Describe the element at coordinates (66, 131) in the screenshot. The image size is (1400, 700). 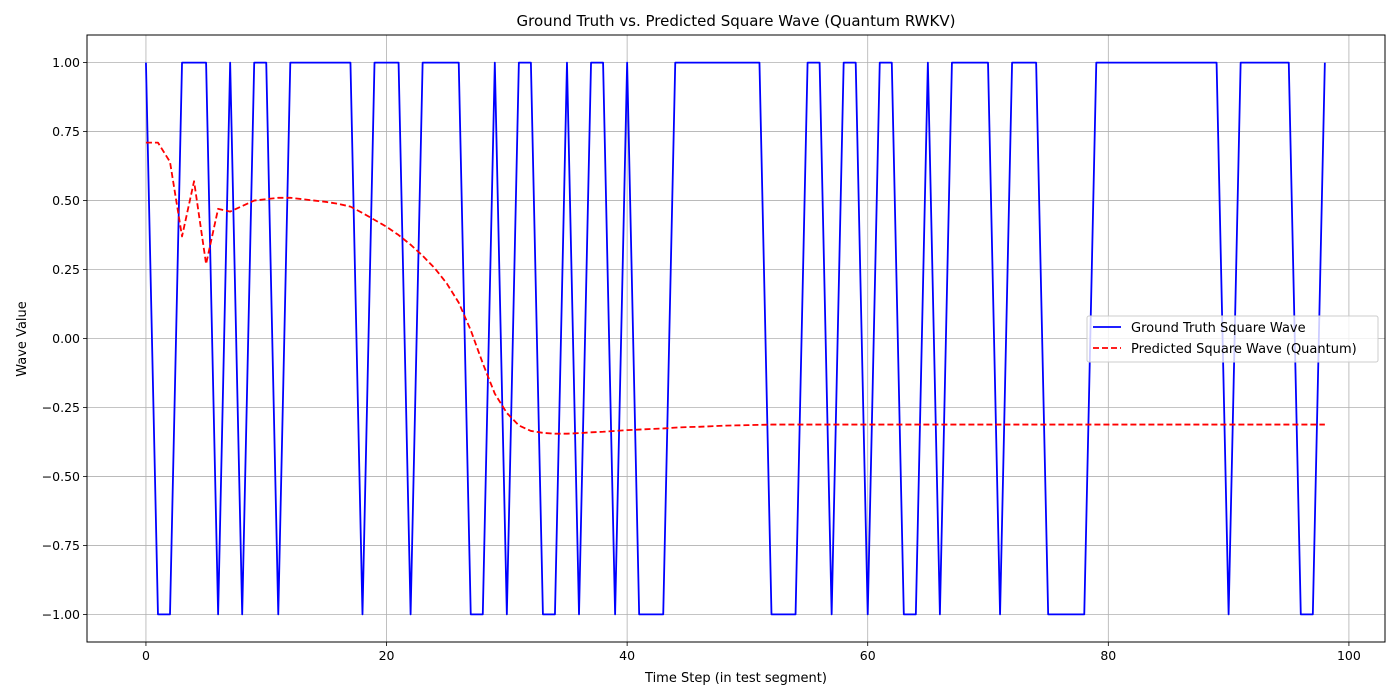
I see `y-tick-label: 0.75` at that location.